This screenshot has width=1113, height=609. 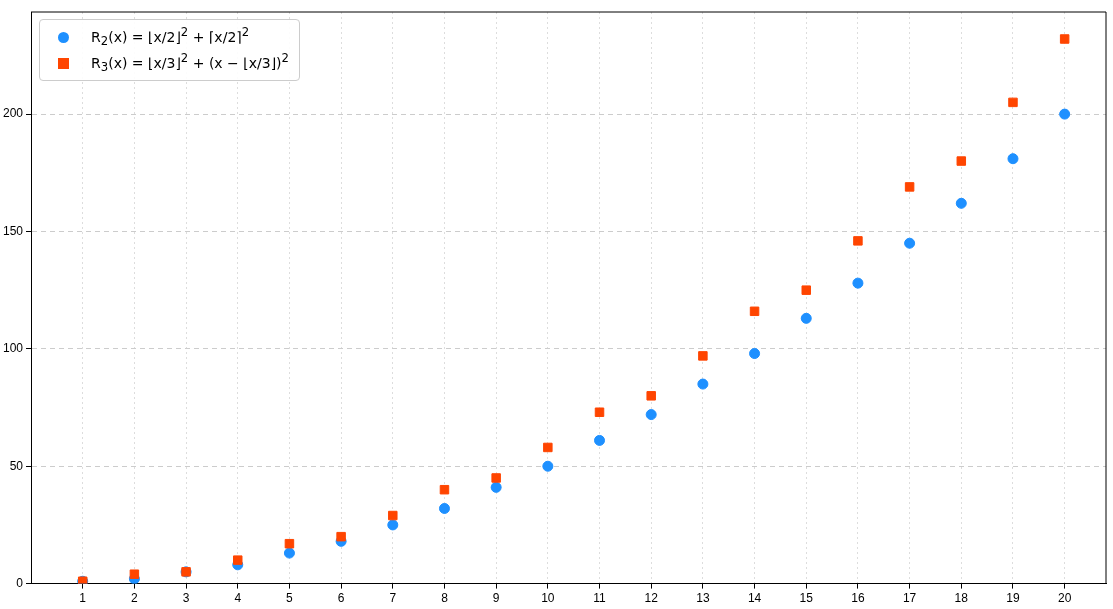 I want to click on y-tick-label: 0, so click(x=20, y=582).